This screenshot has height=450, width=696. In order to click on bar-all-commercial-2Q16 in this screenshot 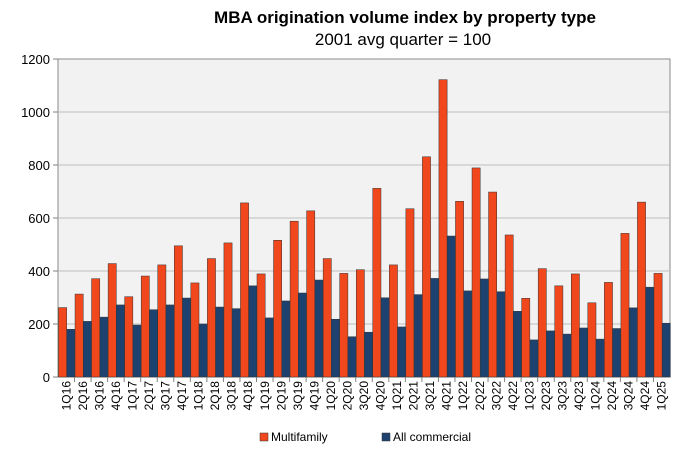, I will do `click(87, 349)`.